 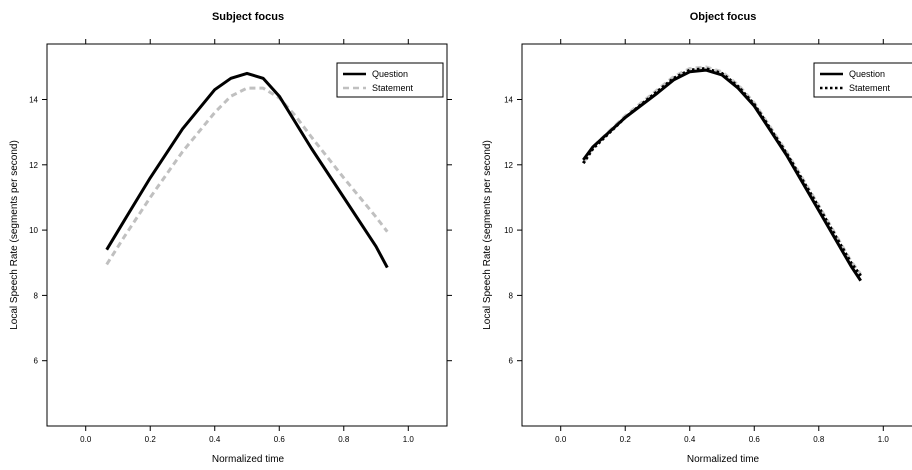 What do you see at coordinates (247, 435) in the screenshot?
I see `subject-focus-x-ticks: 0.0 0.2 0.4 0.6 0.8 1.0` at bounding box center [247, 435].